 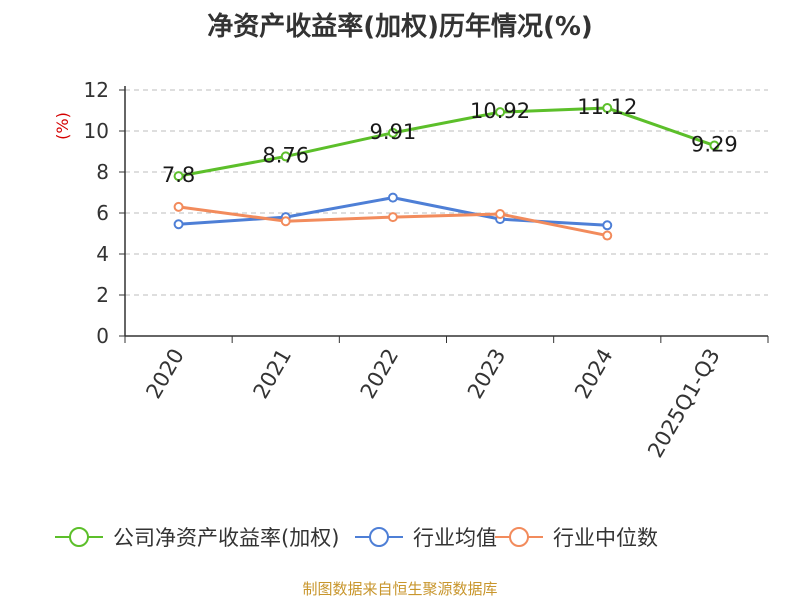 I want to click on data-label: 7.8, so click(x=178, y=175).